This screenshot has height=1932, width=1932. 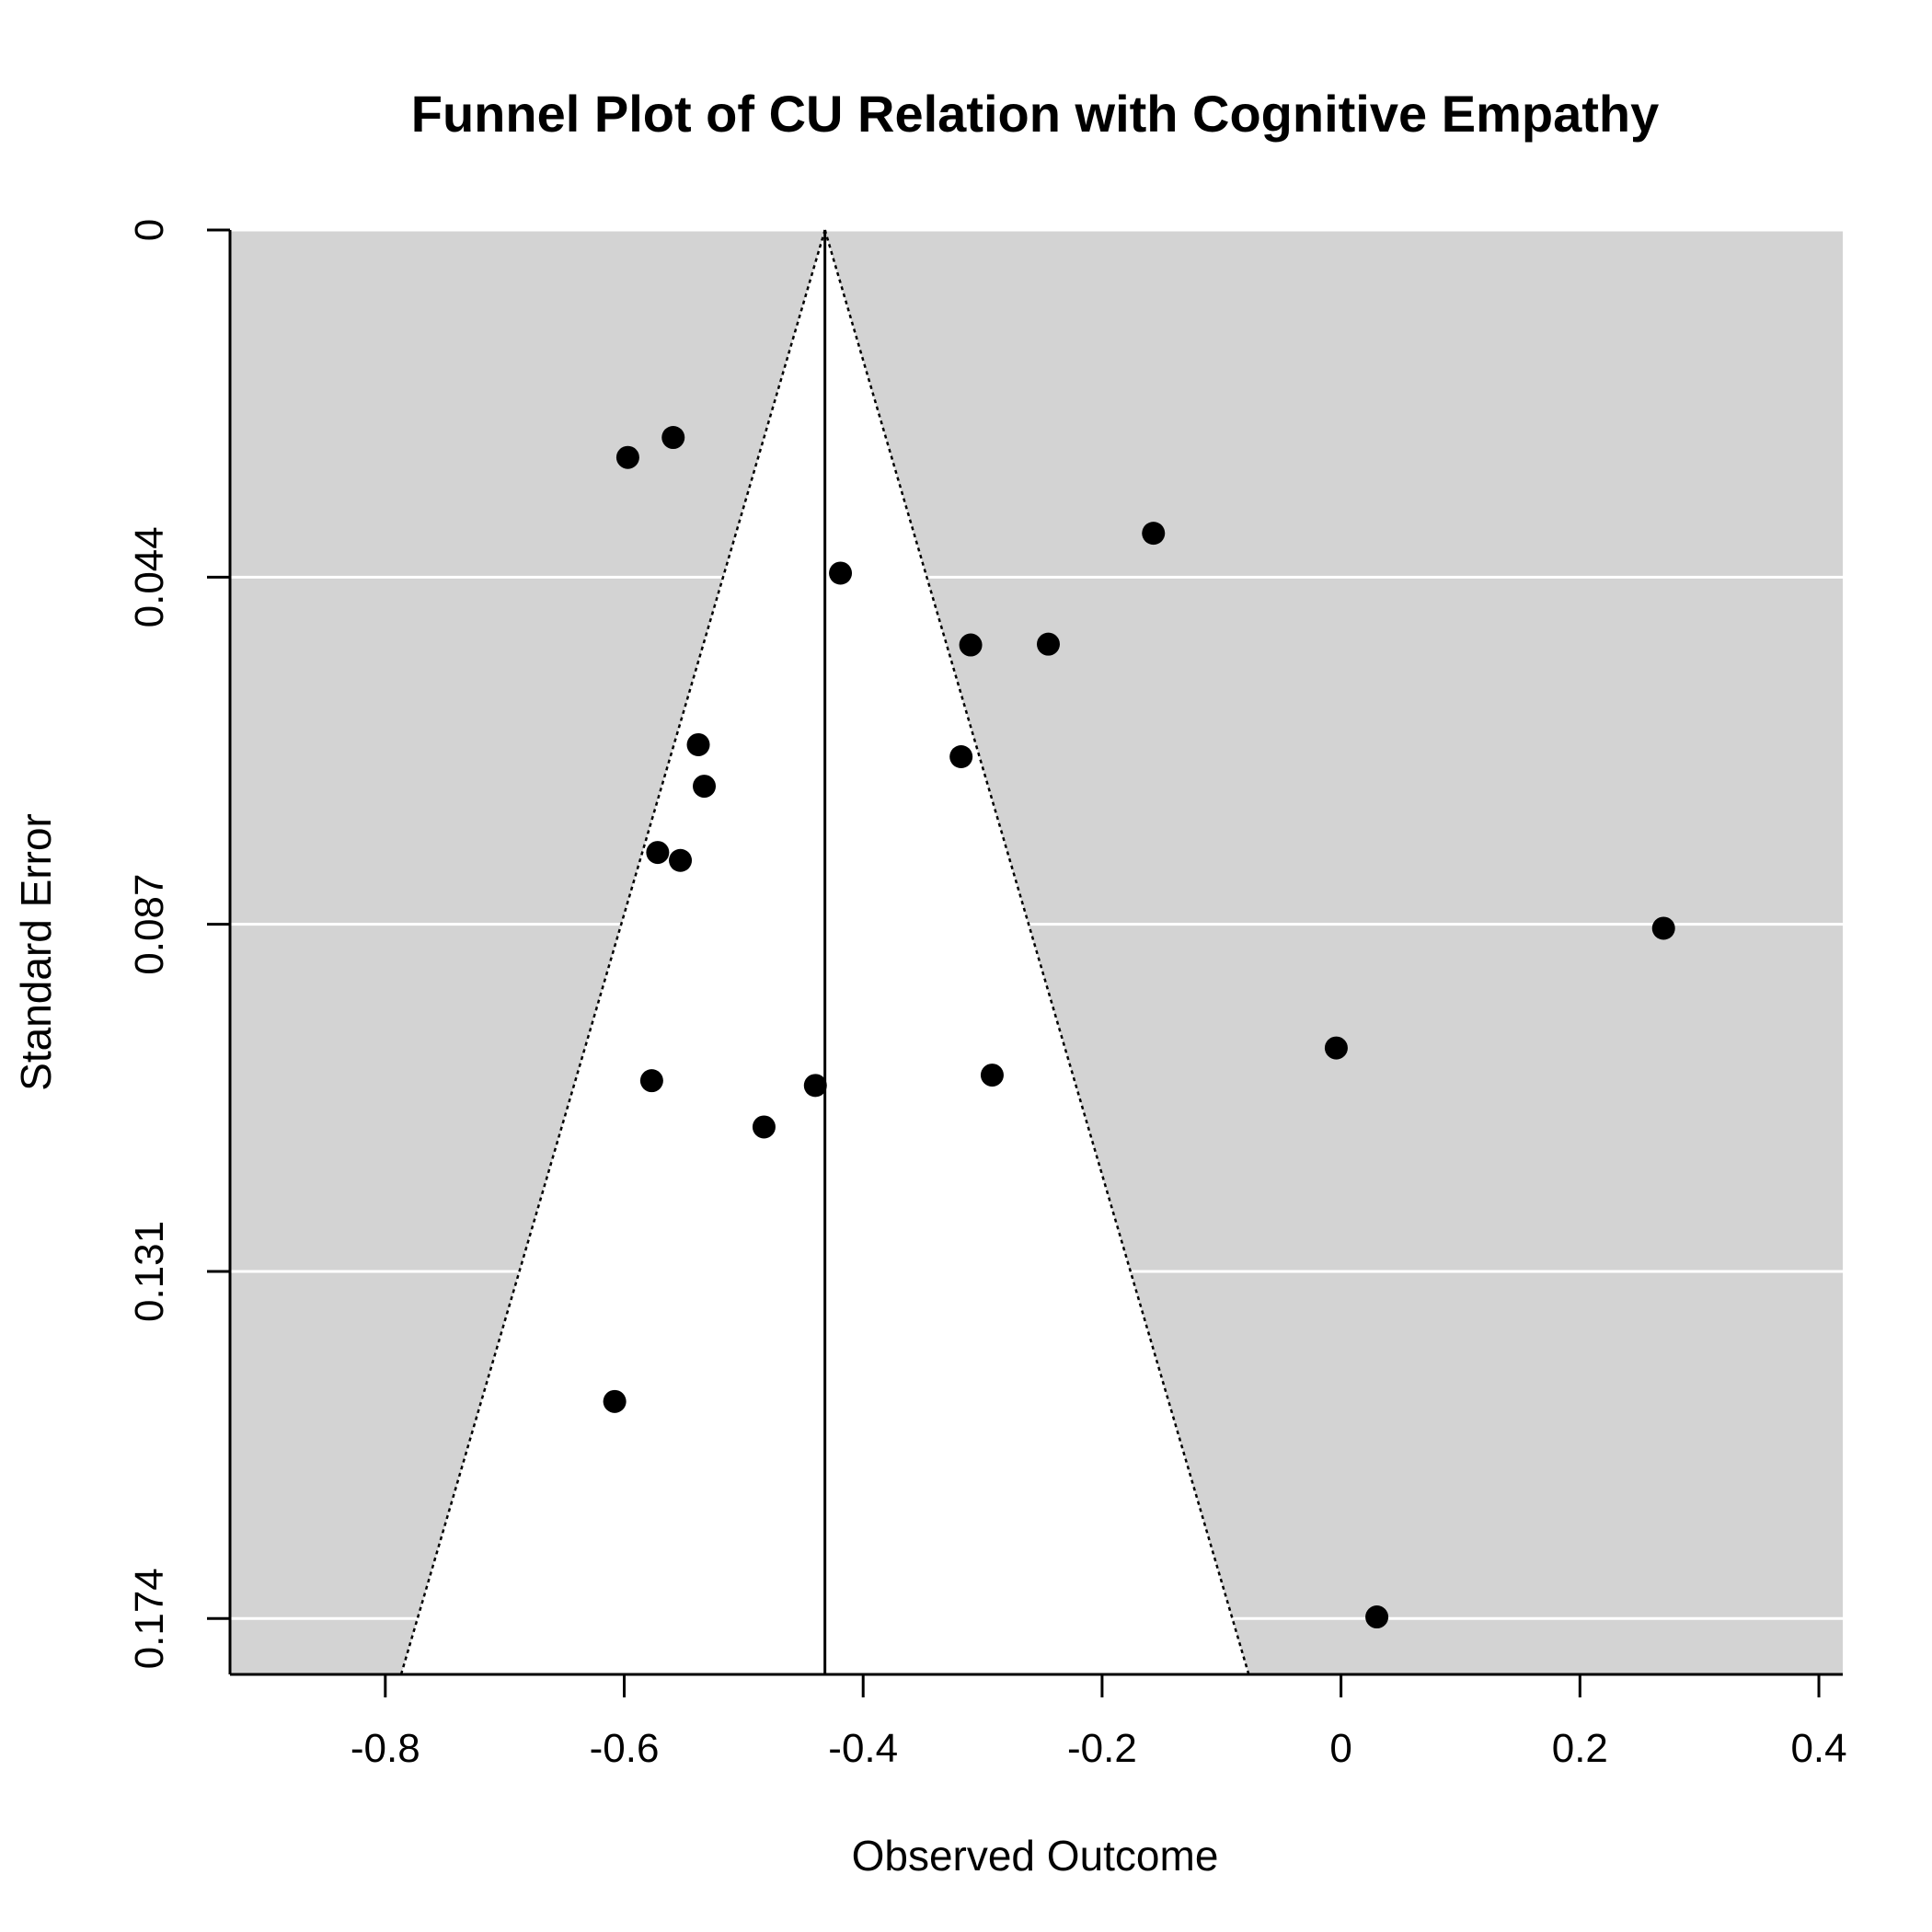 What do you see at coordinates (863, 1748) in the screenshot?
I see `x-tick-label: -0.4` at bounding box center [863, 1748].